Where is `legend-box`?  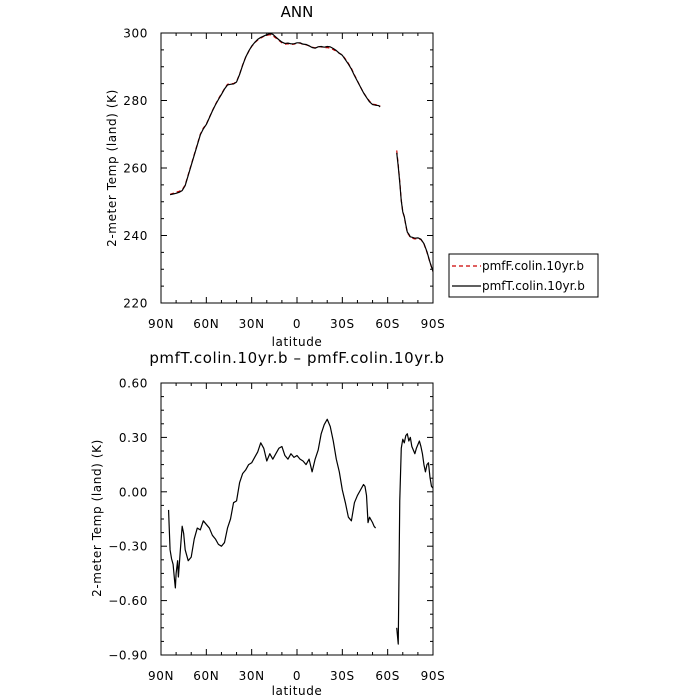
legend-box is located at coordinates (523, 275).